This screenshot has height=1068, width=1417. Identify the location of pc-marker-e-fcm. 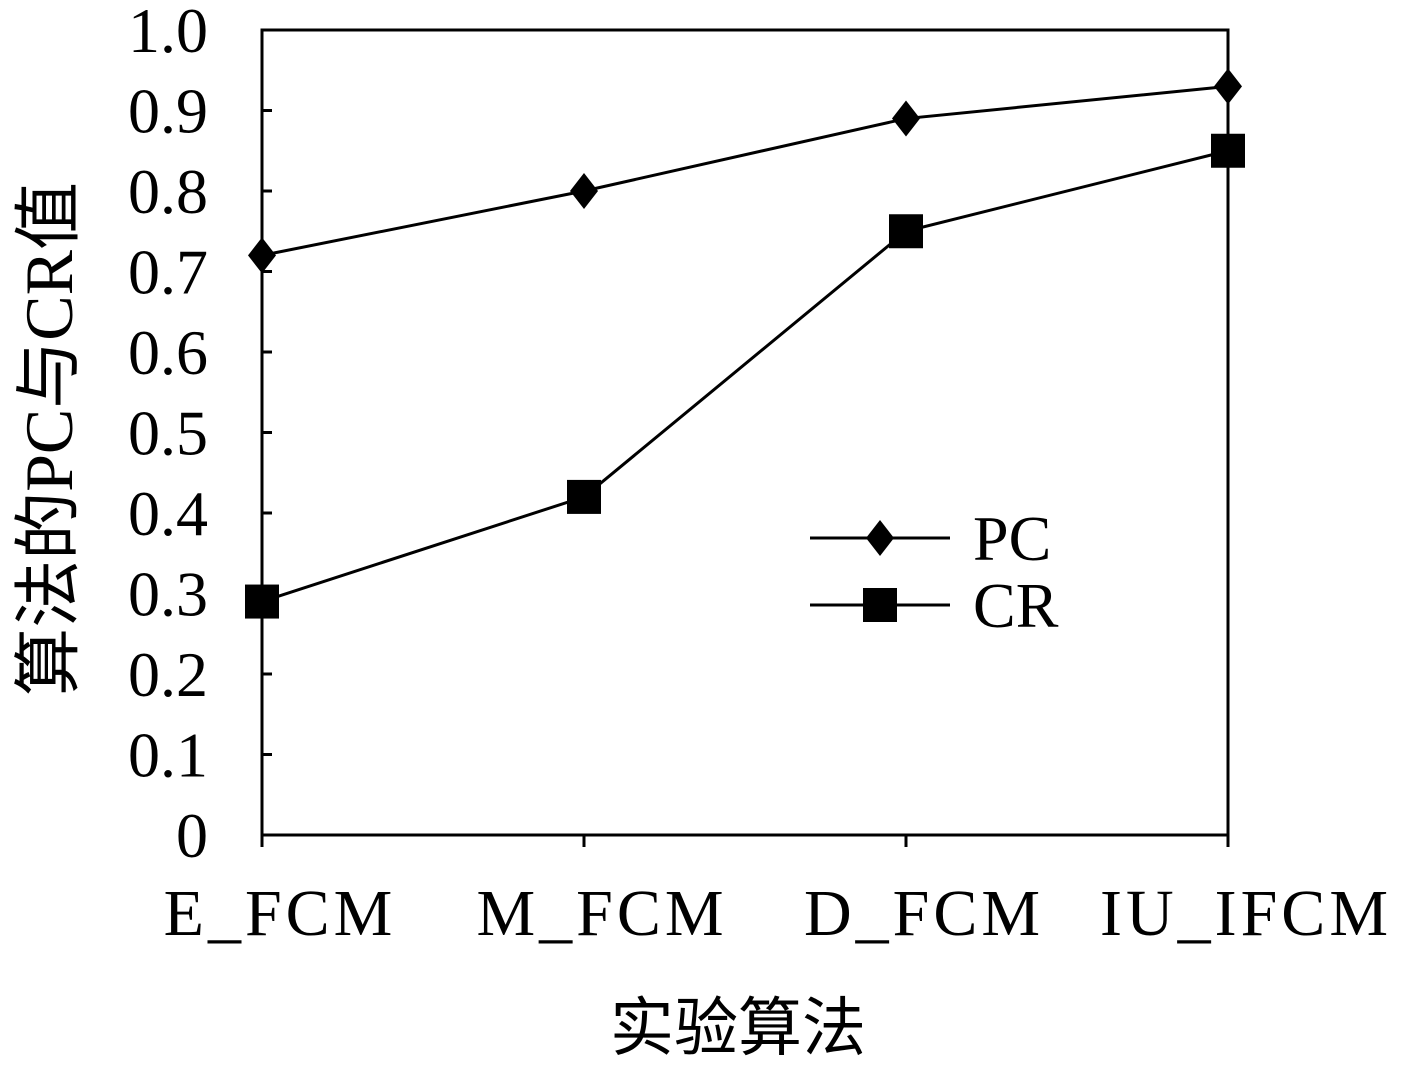
(262, 255).